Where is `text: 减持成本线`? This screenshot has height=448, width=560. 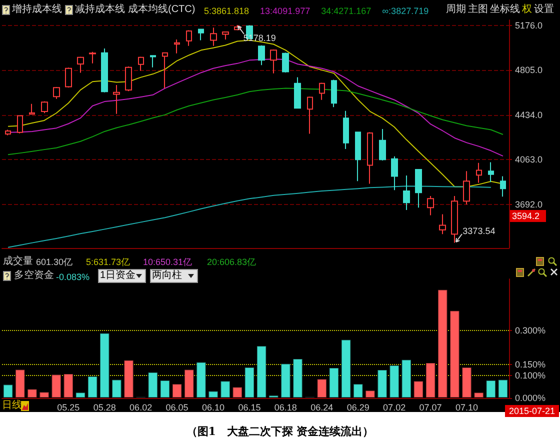
text: 减持成本线 is located at coordinates (100, 10).